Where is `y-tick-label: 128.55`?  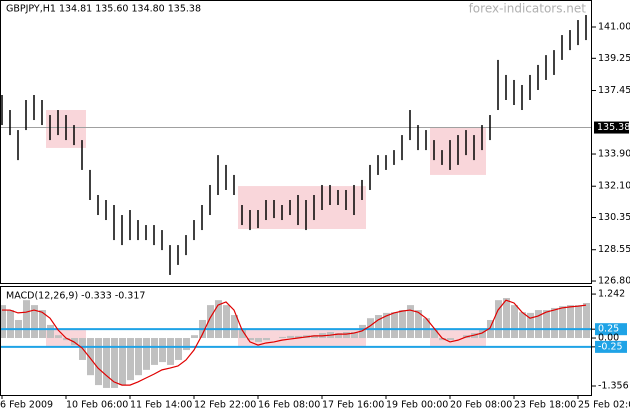 y-tick-label: 128.55 is located at coordinates (614, 249).